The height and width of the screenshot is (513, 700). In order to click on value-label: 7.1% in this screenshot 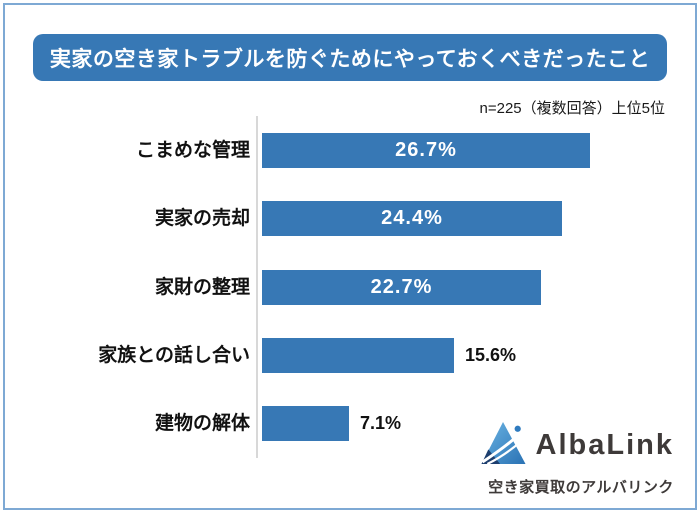, I will do `click(381, 423)`.